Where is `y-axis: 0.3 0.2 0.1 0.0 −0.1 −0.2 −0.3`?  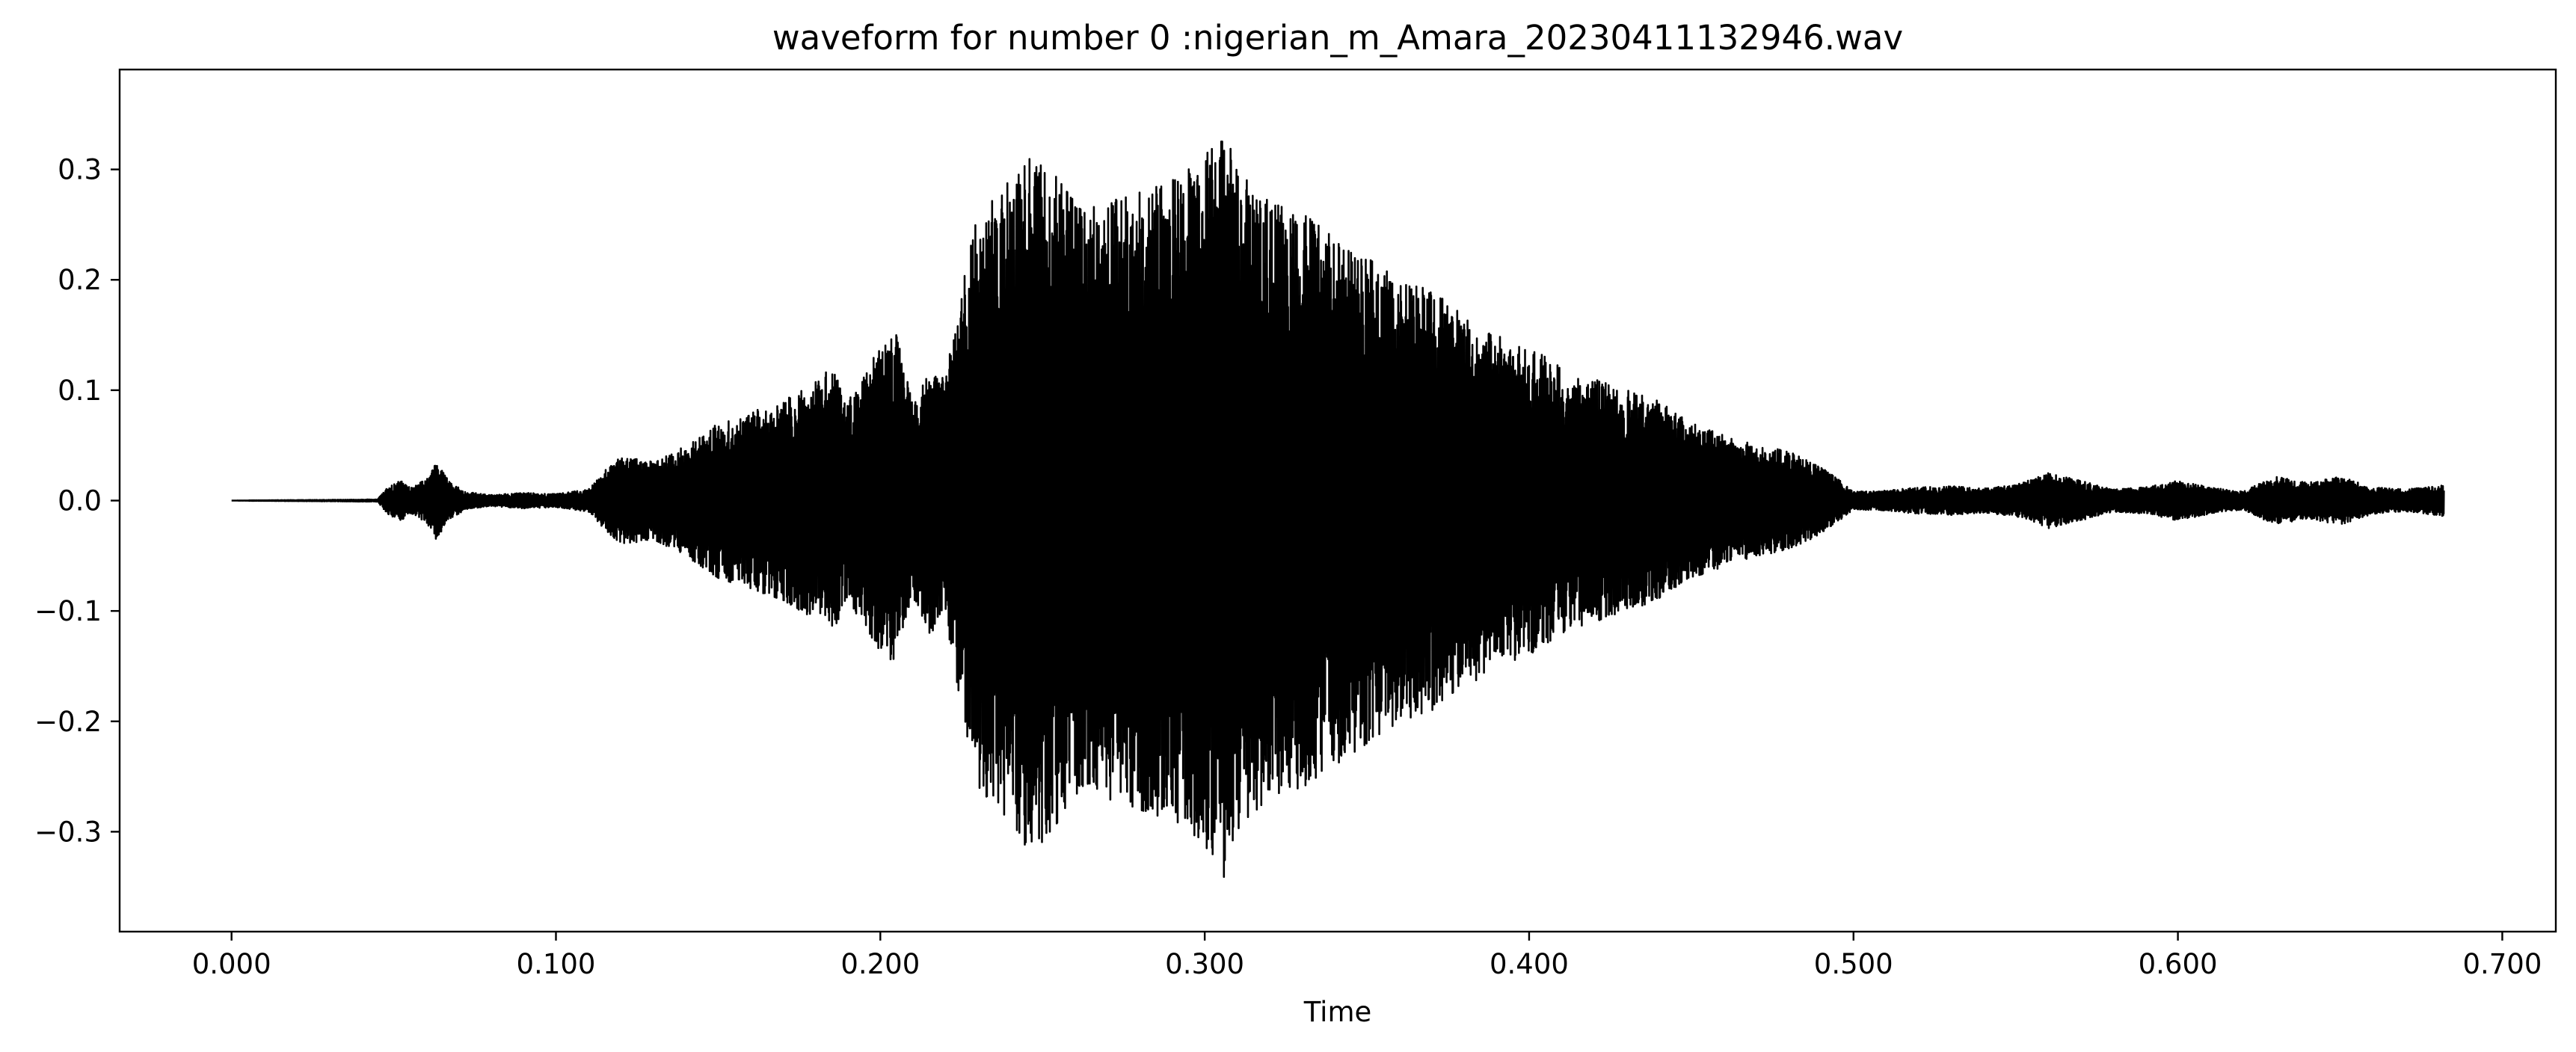
y-axis: 0.3 0.2 0.1 0.0 −0.1 −0.2 −0.3 is located at coordinates (77, 501).